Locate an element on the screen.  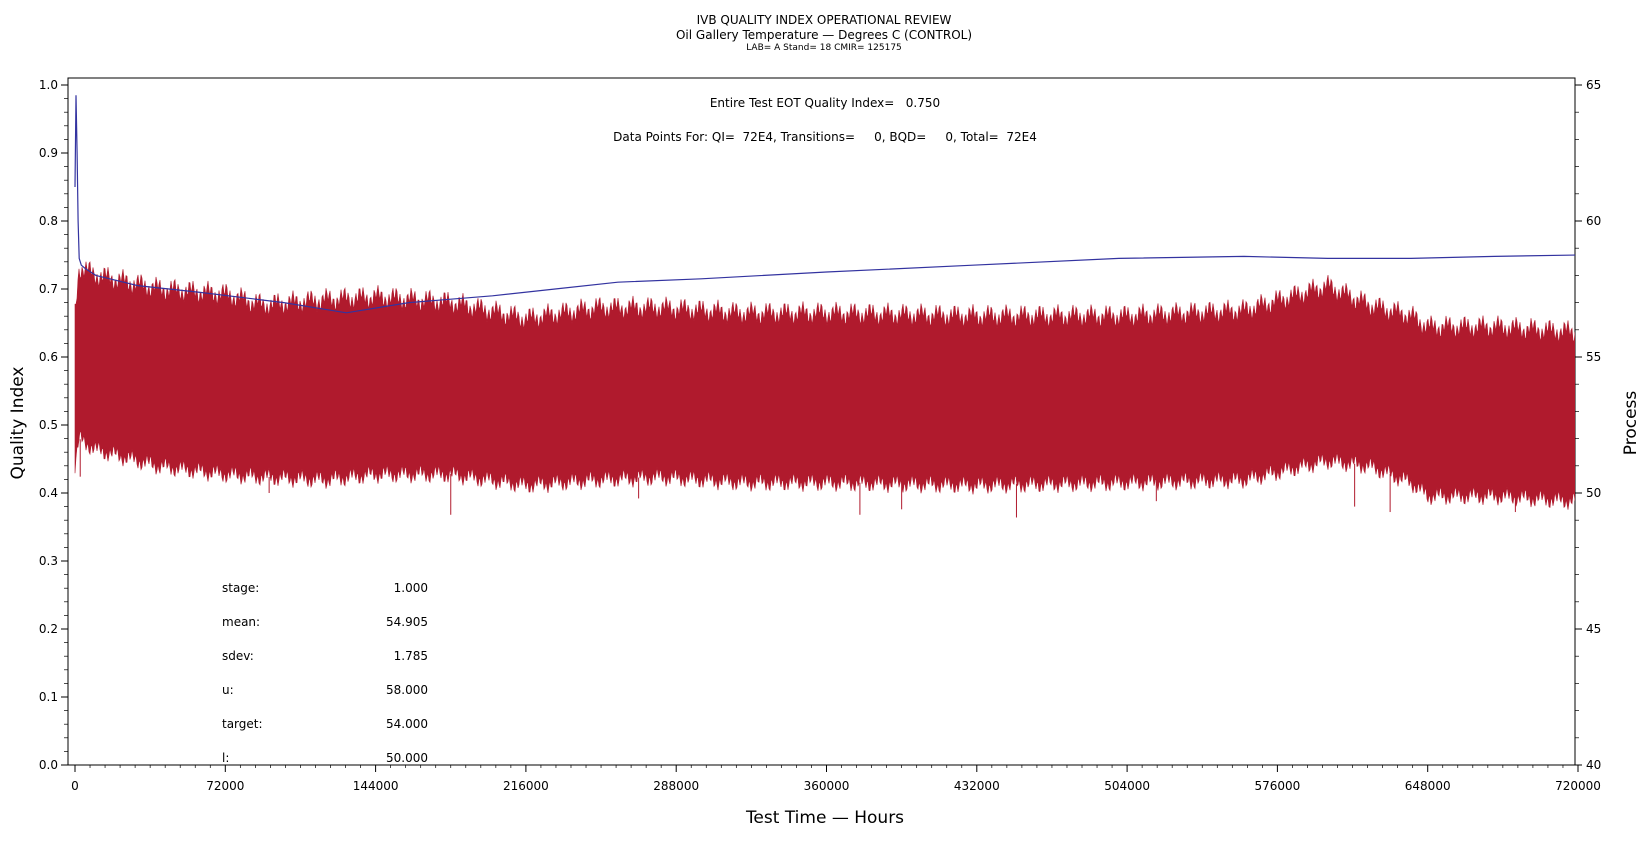
stat-label: target: is located at coordinates (242, 724).